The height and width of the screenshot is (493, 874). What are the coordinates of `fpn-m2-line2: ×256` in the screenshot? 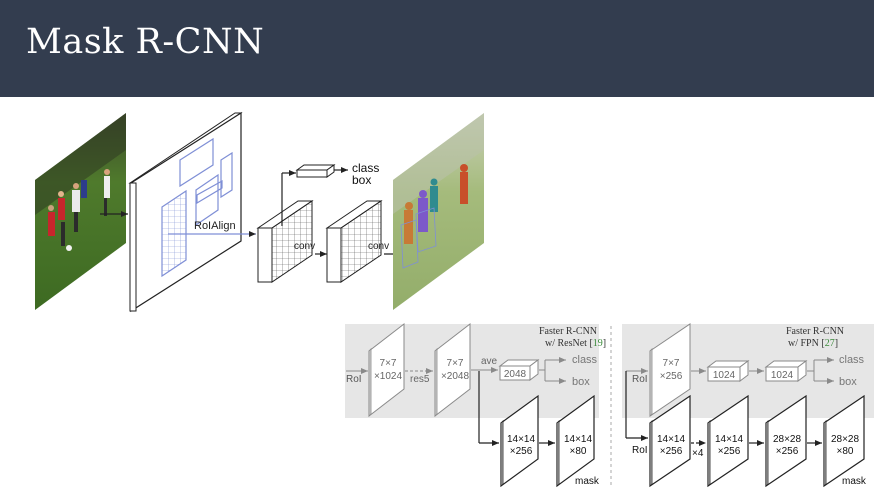 It's located at (729, 451).